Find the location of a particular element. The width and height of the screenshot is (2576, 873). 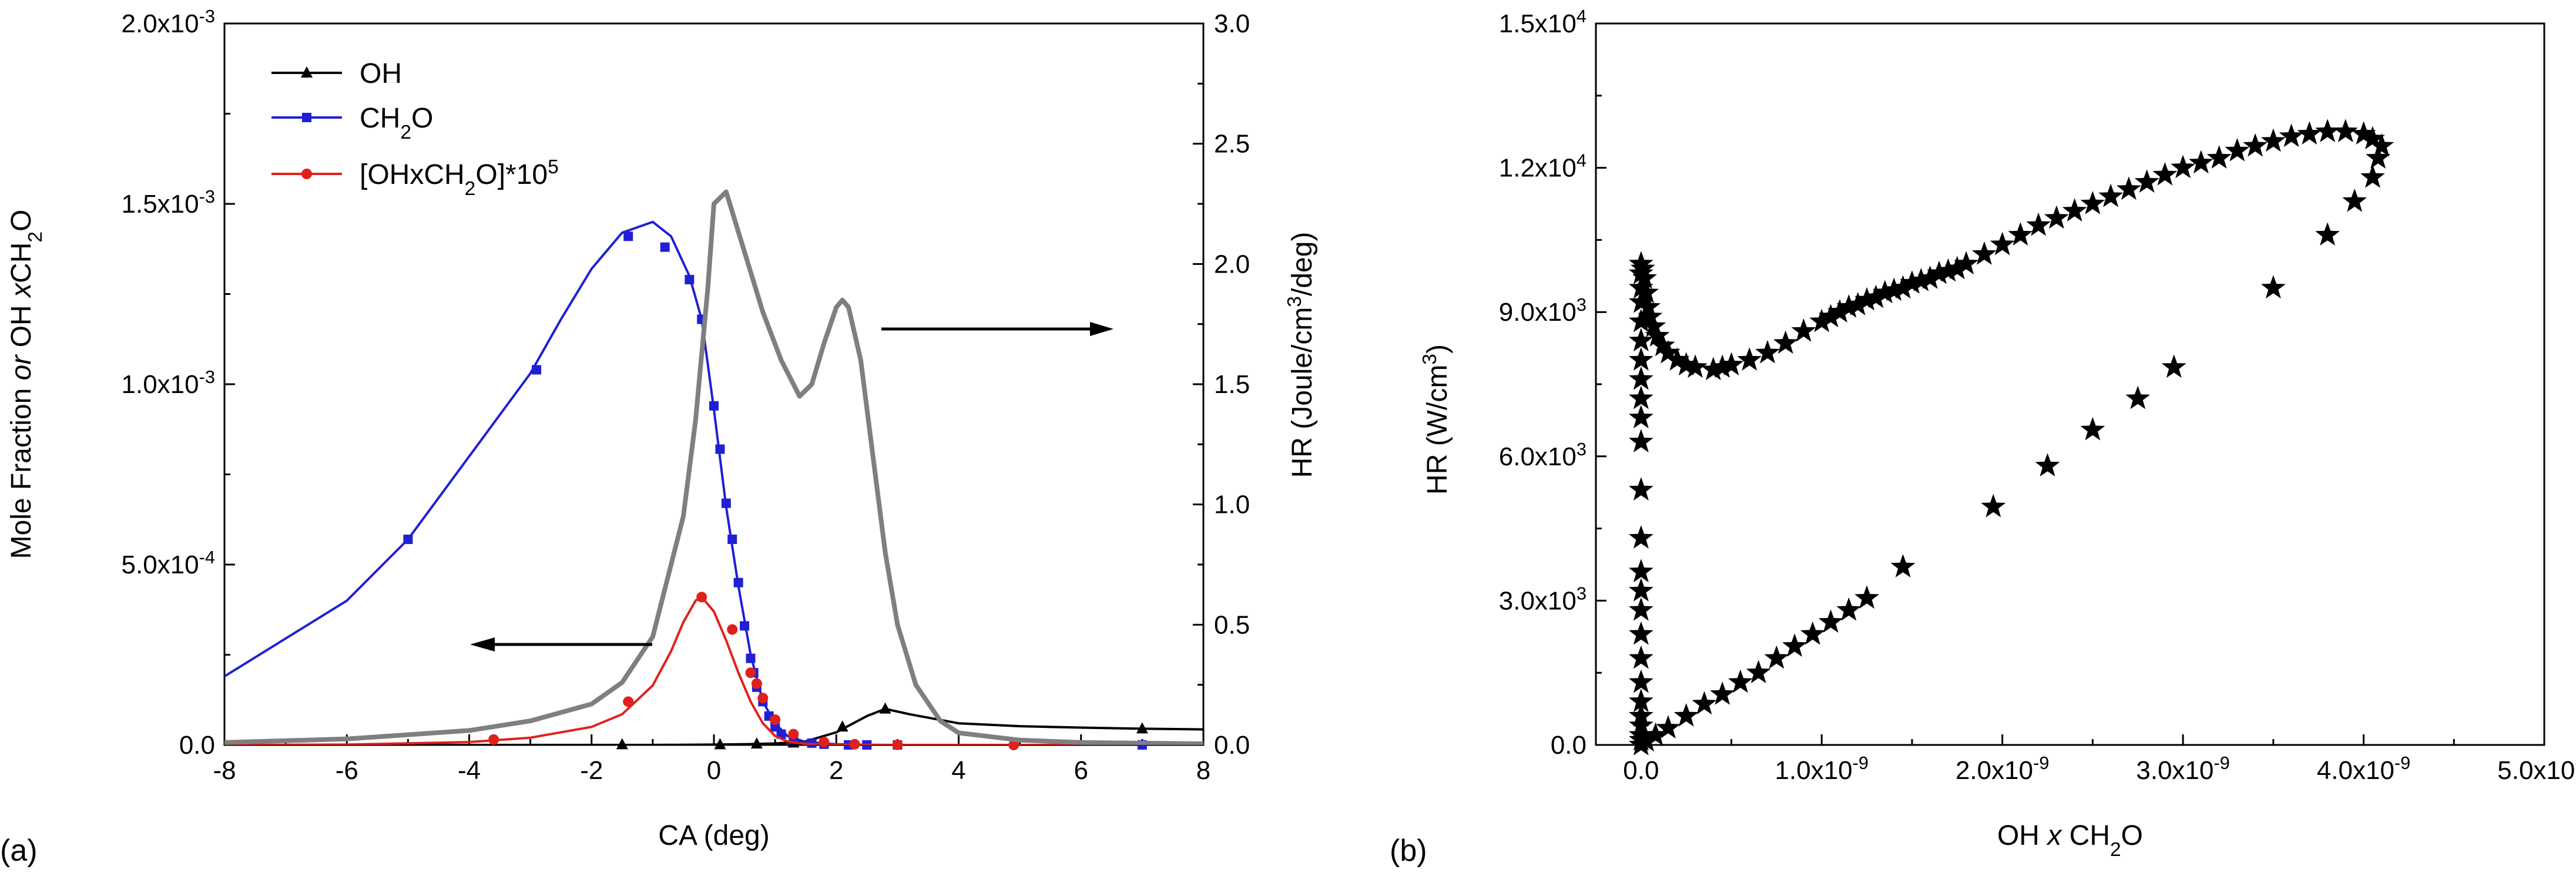

y-right-tick-label: 2.0 is located at coordinates (1232, 264).